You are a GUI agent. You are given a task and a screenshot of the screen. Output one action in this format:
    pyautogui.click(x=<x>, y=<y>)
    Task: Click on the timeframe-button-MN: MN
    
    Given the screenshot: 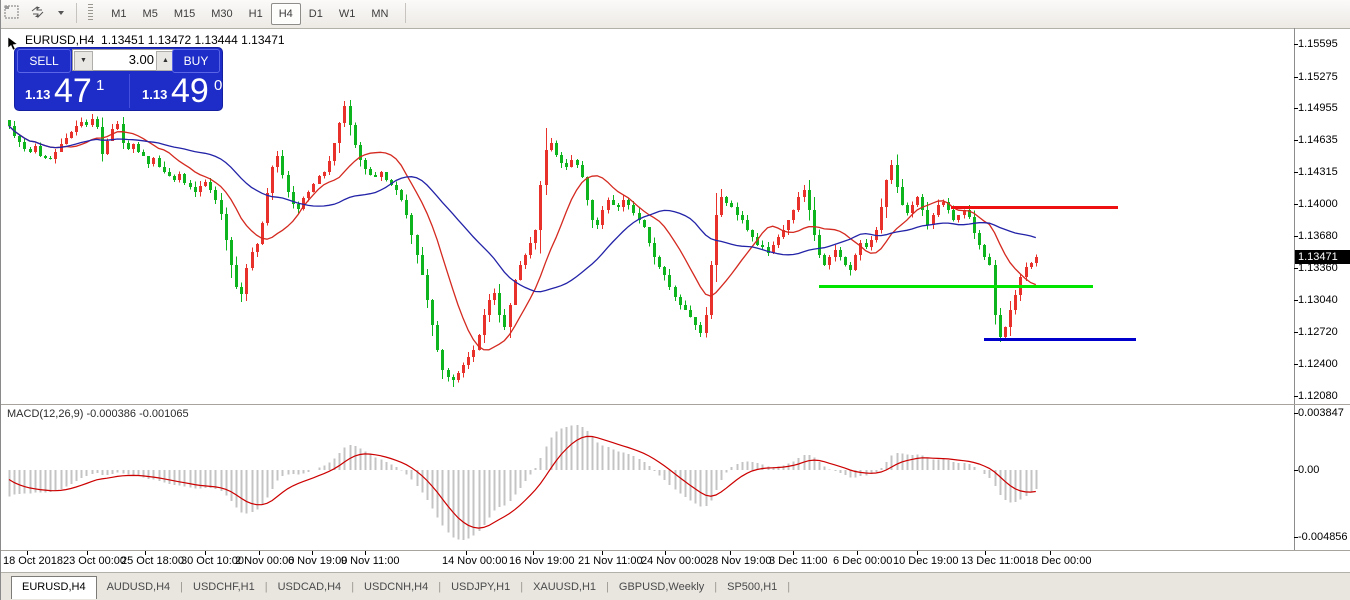 What is the action you would take?
    pyautogui.click(x=380, y=14)
    